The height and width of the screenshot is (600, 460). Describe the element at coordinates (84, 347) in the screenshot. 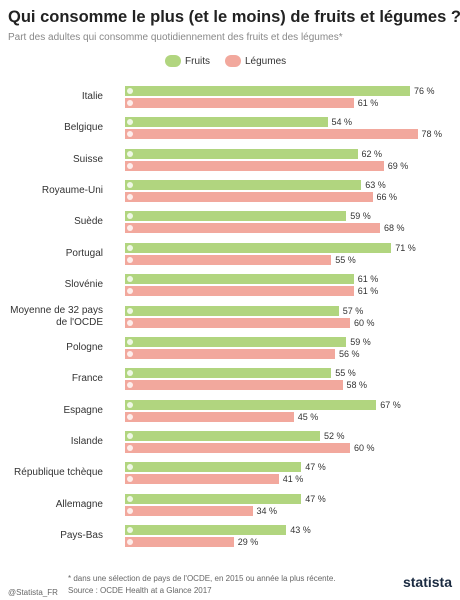

I see `category-label: Pologne` at that location.